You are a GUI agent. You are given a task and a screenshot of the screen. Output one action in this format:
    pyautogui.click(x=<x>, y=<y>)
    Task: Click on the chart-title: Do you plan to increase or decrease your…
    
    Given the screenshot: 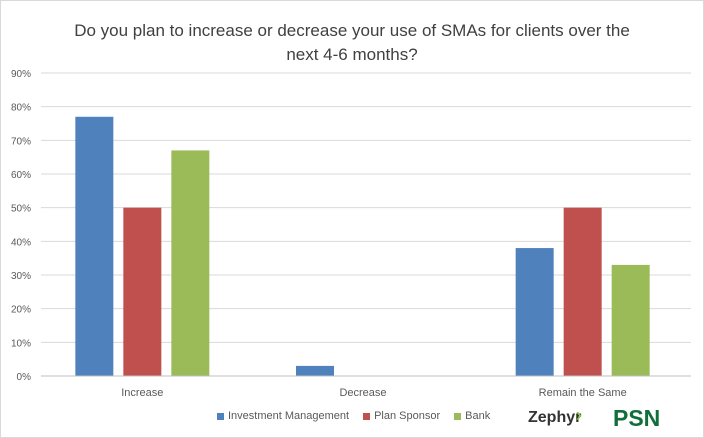 What is the action you would take?
    pyautogui.click(x=352, y=42)
    